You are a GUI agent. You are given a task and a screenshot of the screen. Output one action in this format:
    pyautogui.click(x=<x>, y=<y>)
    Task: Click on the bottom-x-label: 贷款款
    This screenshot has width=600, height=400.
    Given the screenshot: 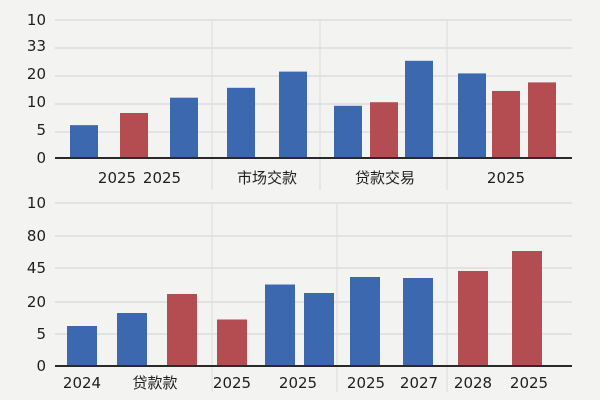 What is the action you would take?
    pyautogui.click(x=154, y=383)
    